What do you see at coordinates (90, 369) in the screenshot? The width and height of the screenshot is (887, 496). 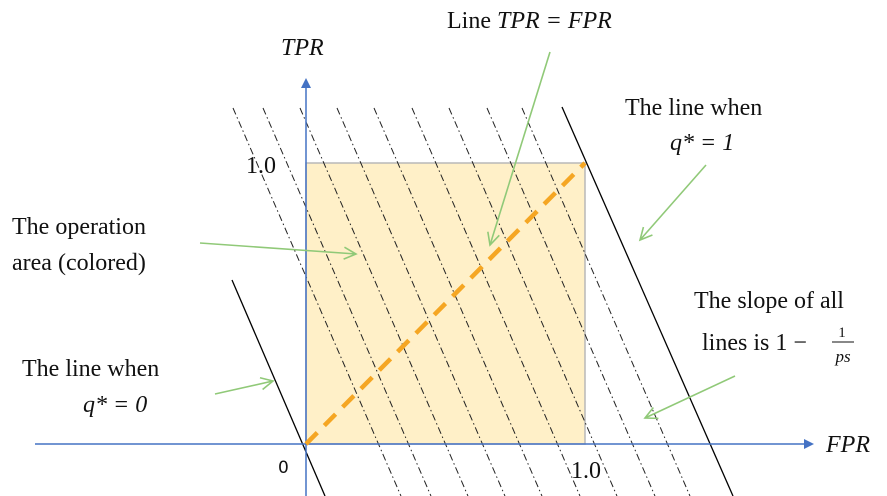 I see `q0-annotation-line1: The line when` at bounding box center [90, 369].